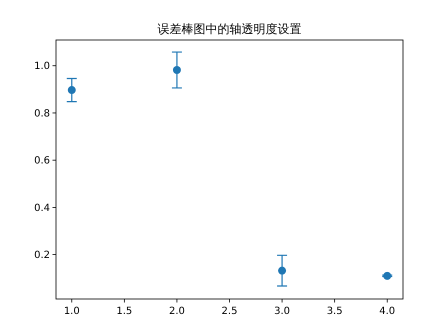 The width and height of the screenshot is (448, 336). What do you see at coordinates (42, 256) in the screenshot?
I see `y-tick-label: 0.2` at bounding box center [42, 256].